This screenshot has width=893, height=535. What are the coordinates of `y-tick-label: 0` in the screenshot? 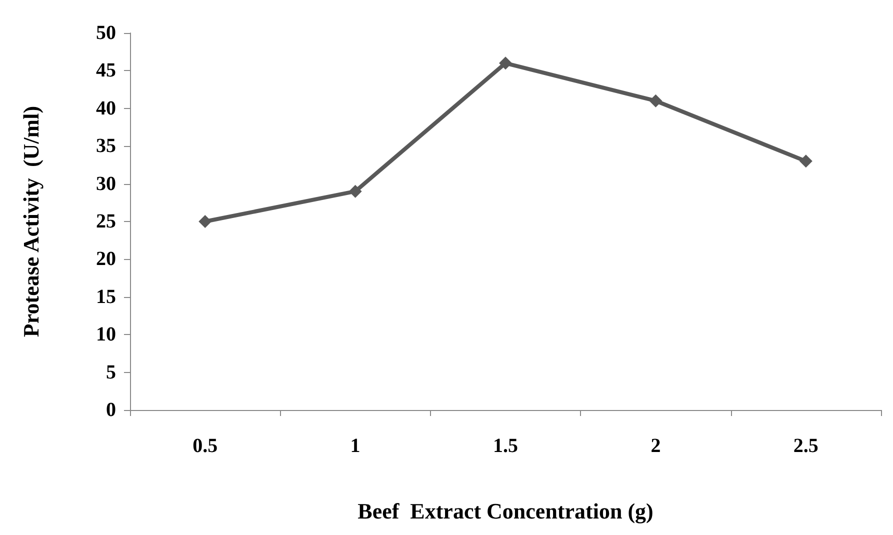 It's located at (111, 410).